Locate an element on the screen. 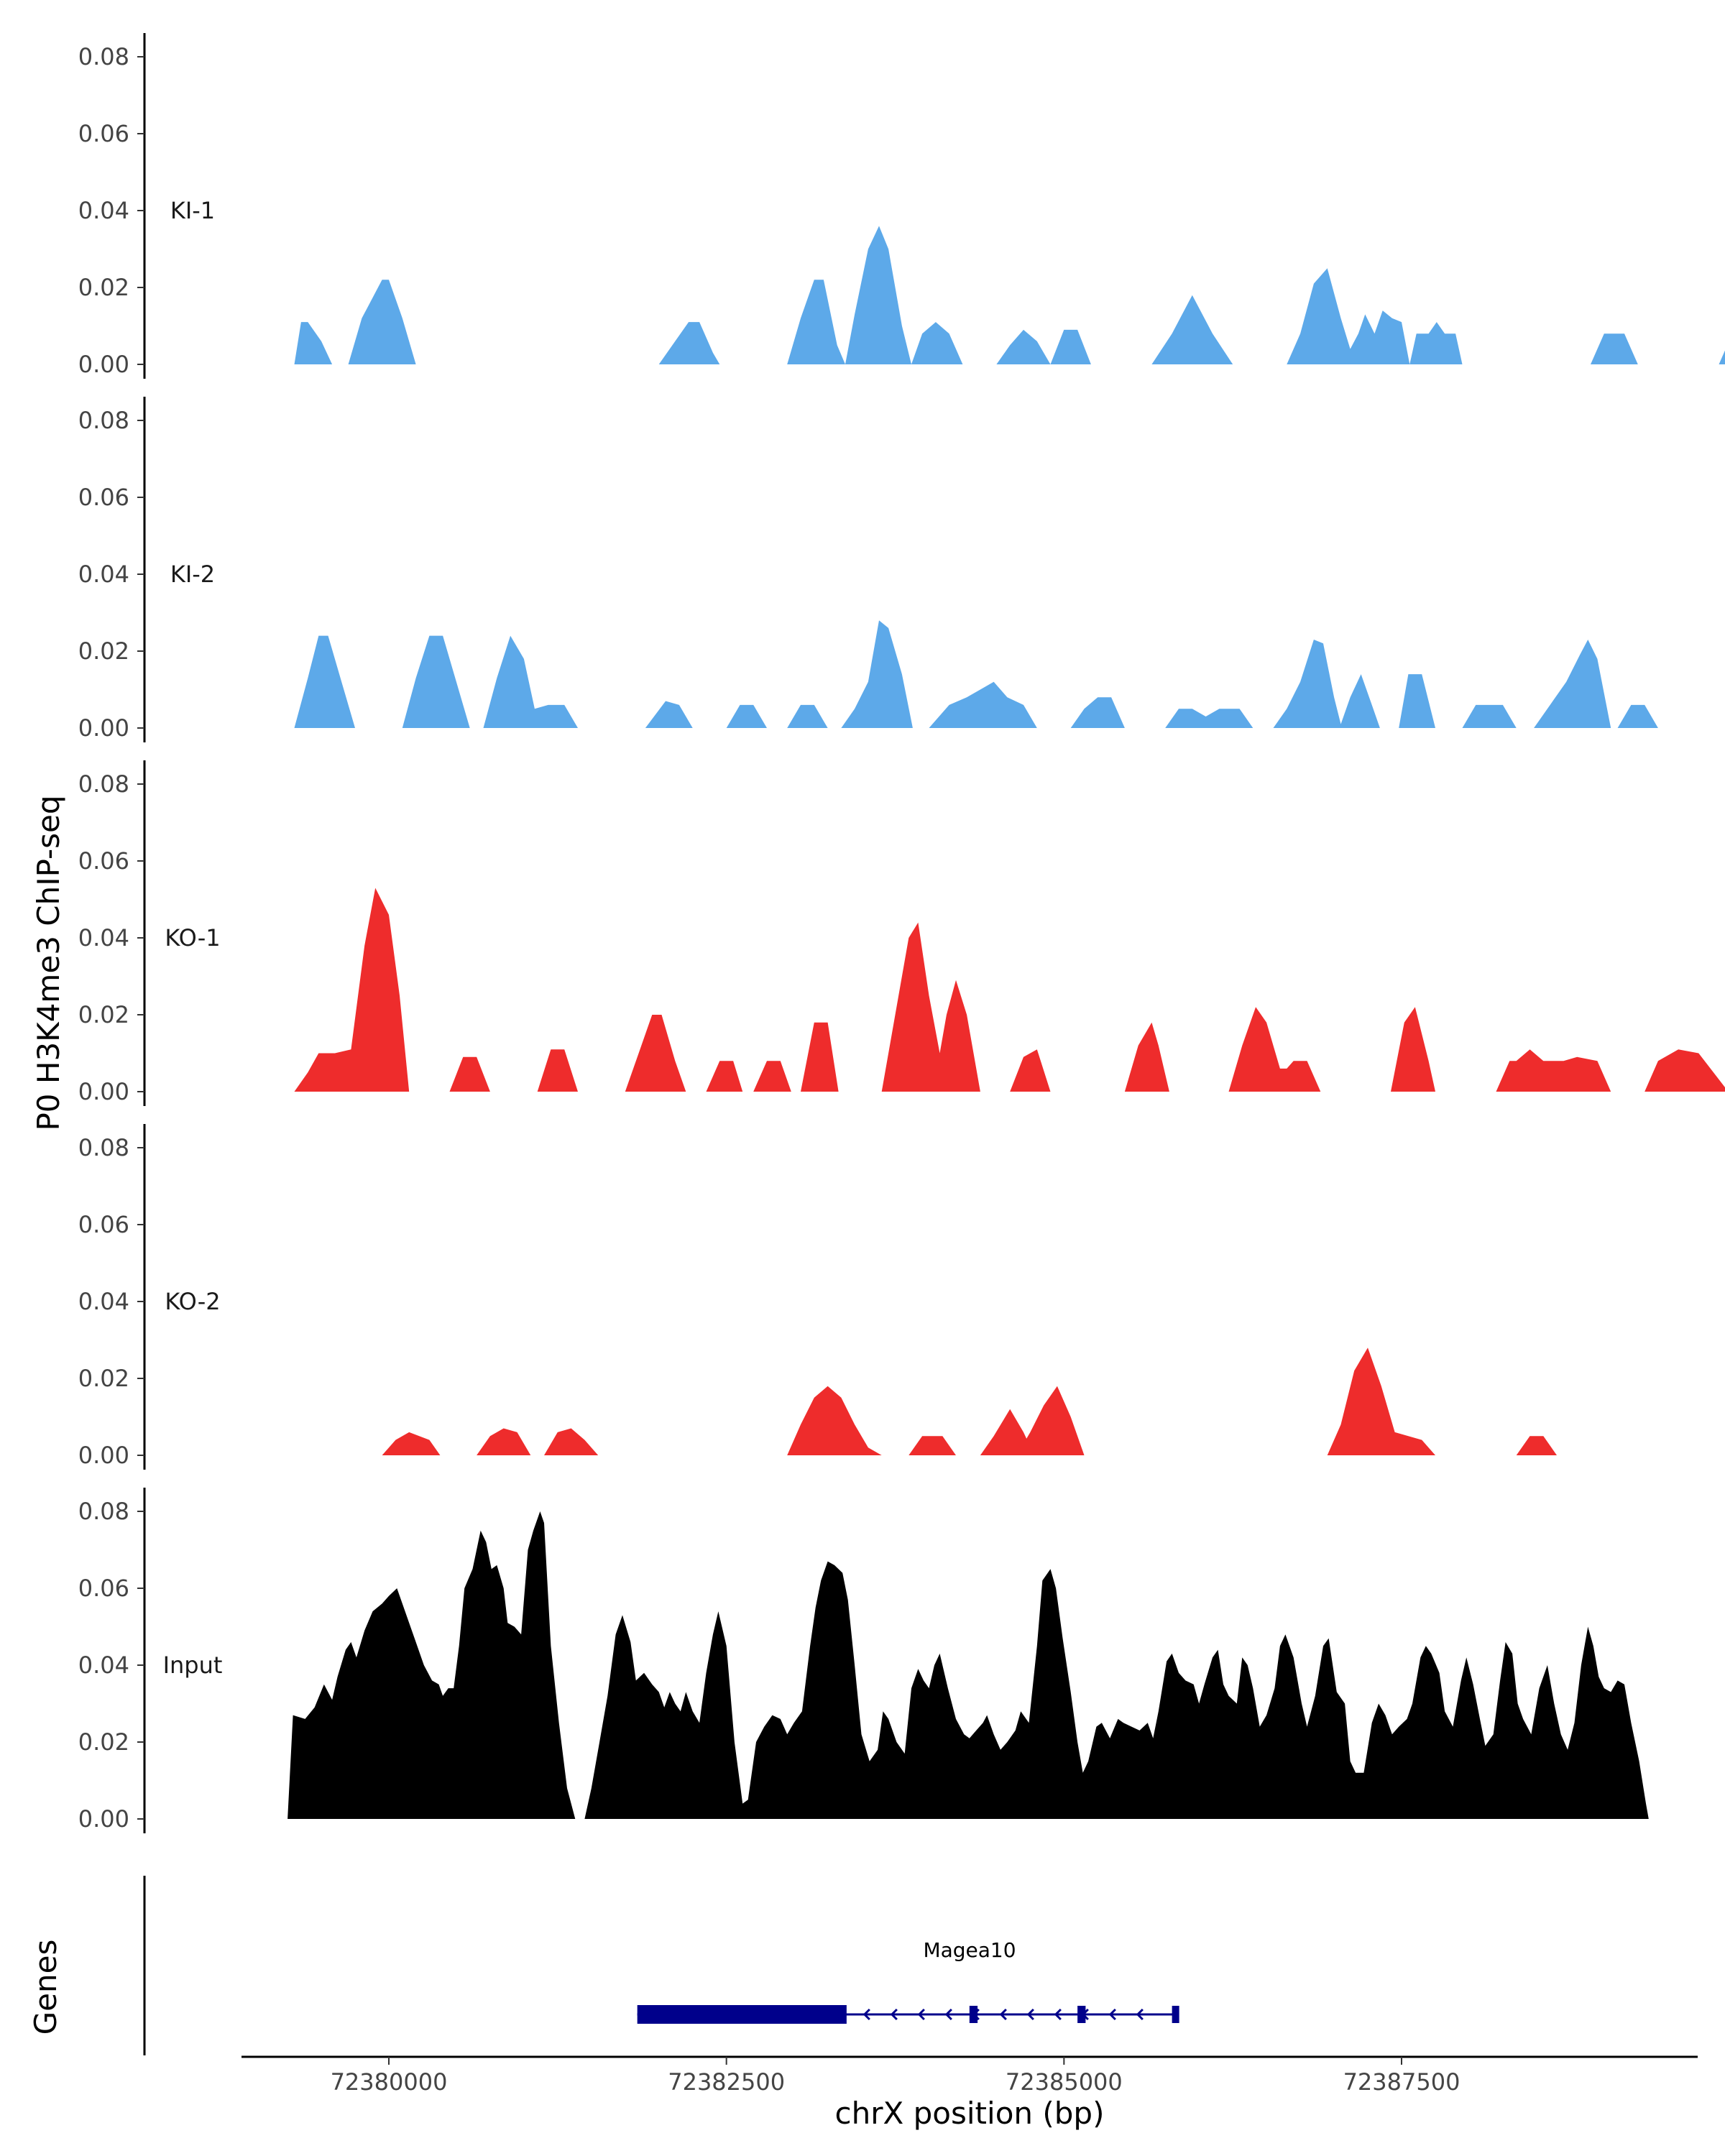  gene-models: Magea10 is located at coordinates (908, 1981).